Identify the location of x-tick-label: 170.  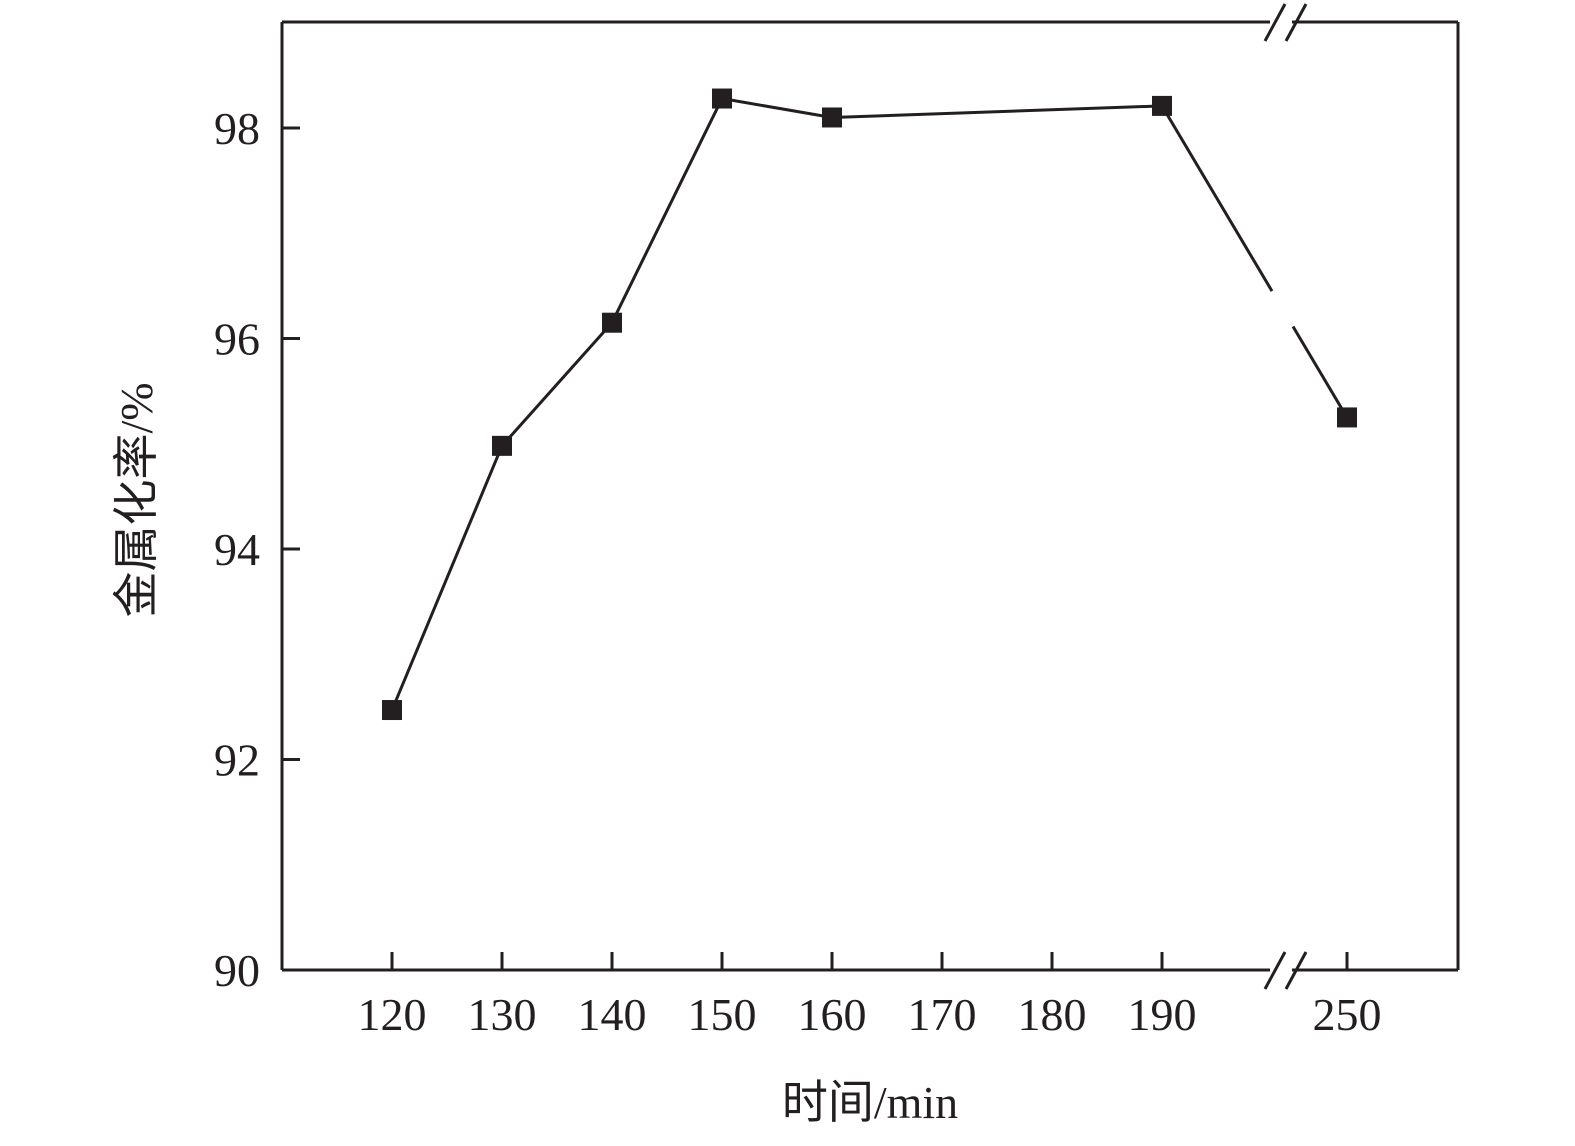
(942, 1014).